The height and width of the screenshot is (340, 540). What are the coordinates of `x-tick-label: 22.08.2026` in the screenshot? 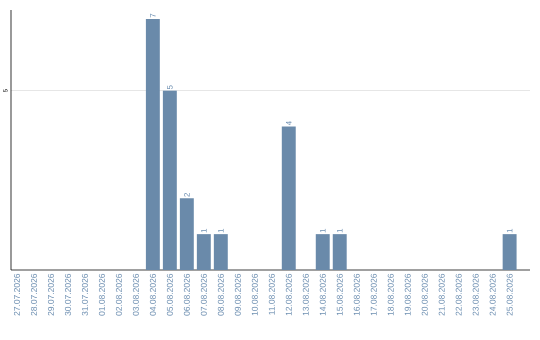 It's located at (459, 295).